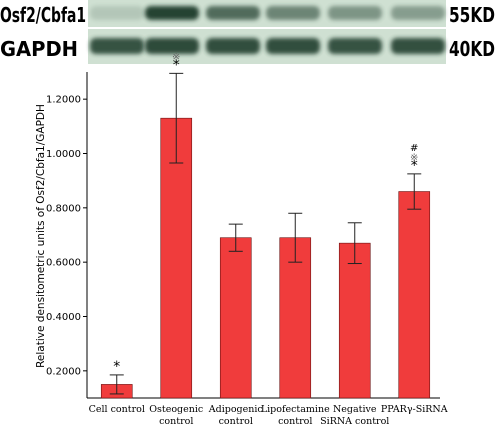  I want to click on y-tick-label: 0.8000, so click(63, 208).